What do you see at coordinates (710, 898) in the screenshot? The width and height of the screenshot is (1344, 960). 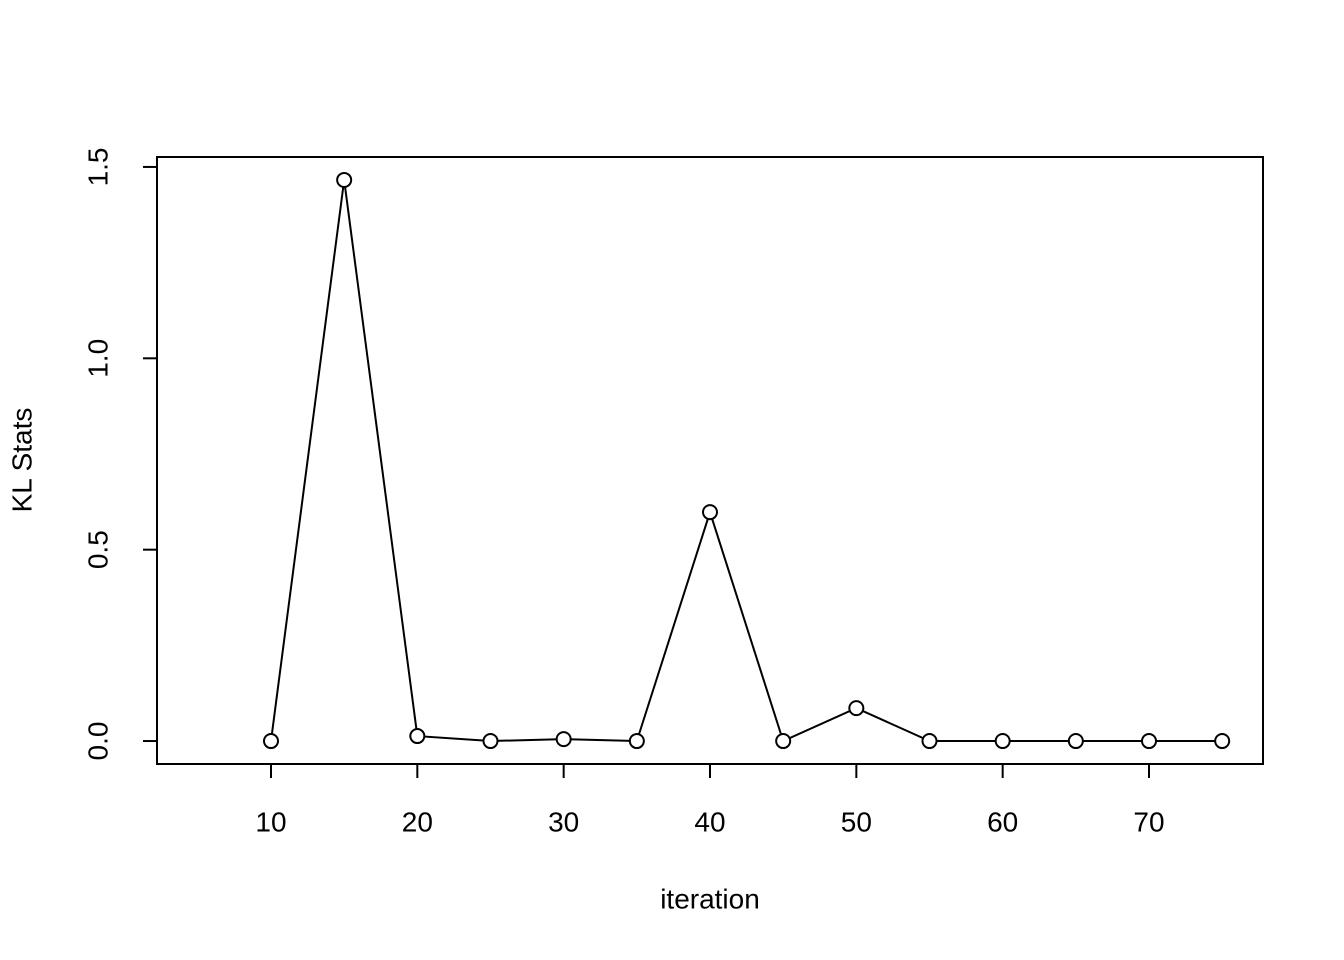 I see `x-axis-label: iteration` at bounding box center [710, 898].